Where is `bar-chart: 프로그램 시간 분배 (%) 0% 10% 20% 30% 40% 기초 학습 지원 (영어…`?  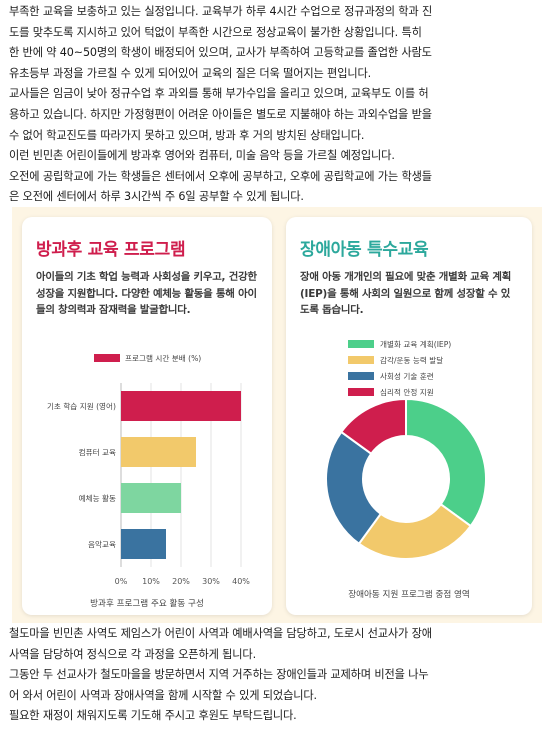
bar-chart: 프로그램 시간 분배 (%) 0% 10% 20% 30% 40% 기초 학습 지원 (영어… is located at coordinates (148, 481).